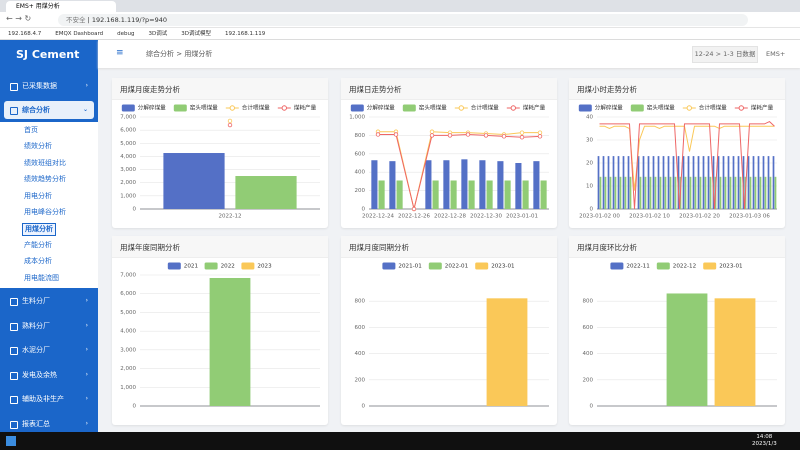 The width and height of the screenshot is (800, 450). What do you see at coordinates (49, 110) in the screenshot?
I see `menu-item: 综合分析⌄` at bounding box center [49, 110].